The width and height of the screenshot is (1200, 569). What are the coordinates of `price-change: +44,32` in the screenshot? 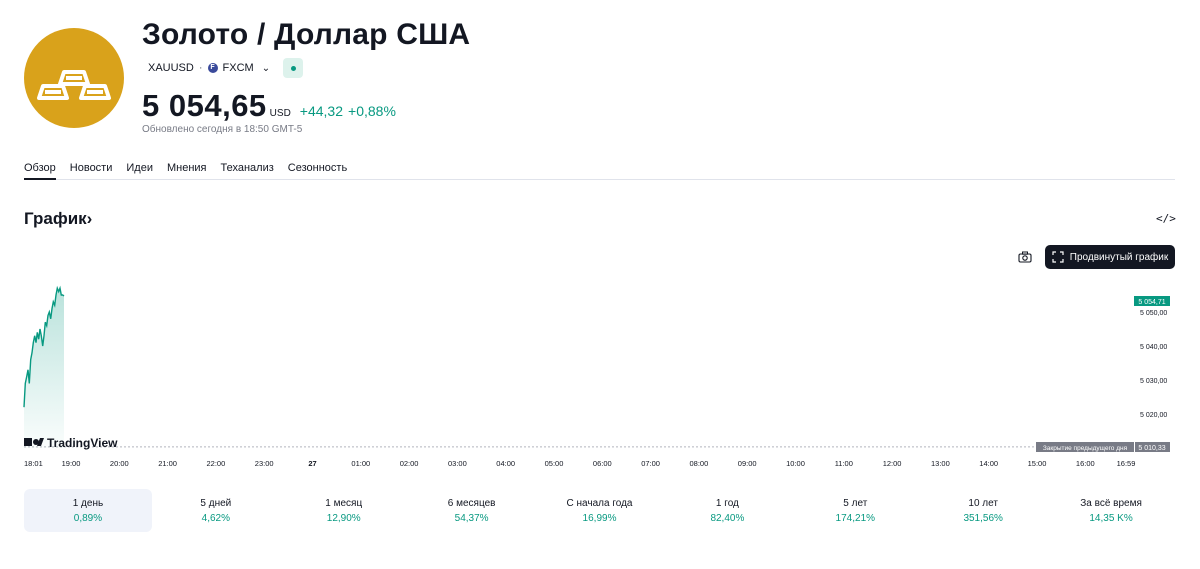 It's located at (321, 111).